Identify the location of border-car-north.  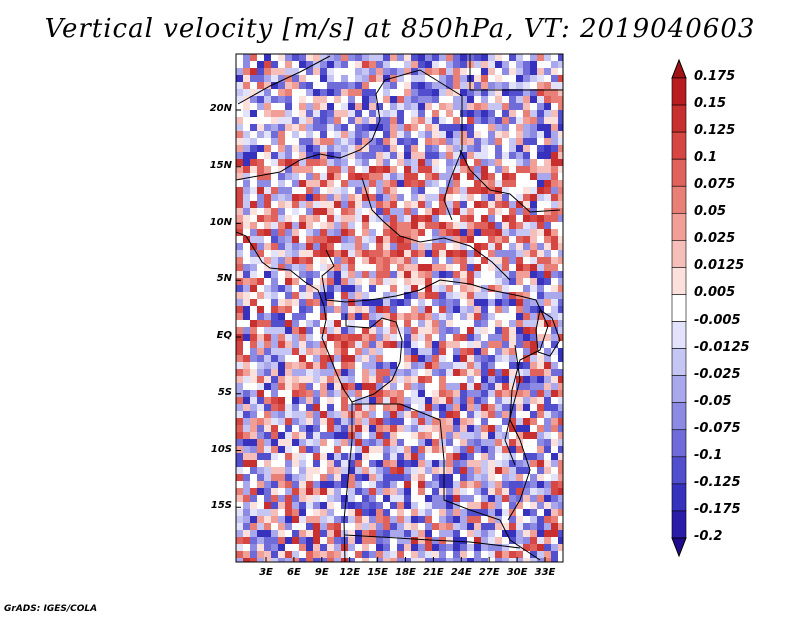
(436, 229).